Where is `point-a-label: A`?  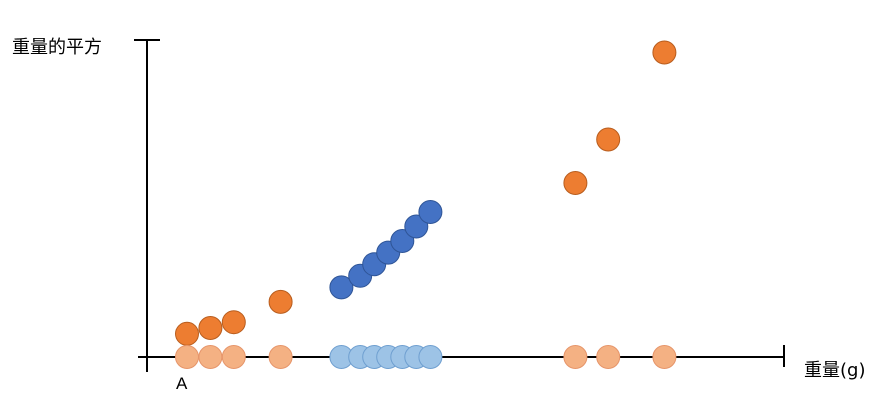
point-a-label: A is located at coordinates (182, 383).